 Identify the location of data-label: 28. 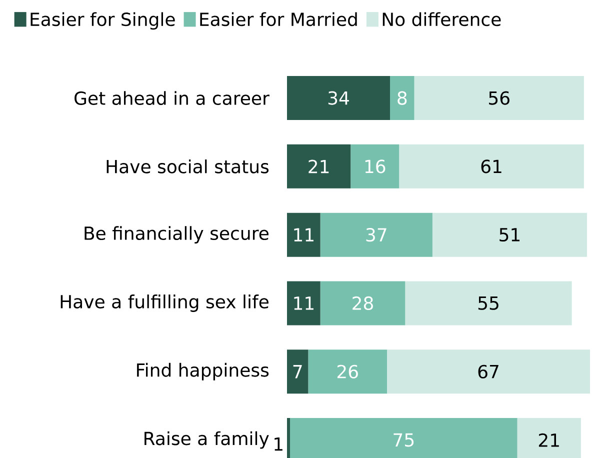
(362, 303).